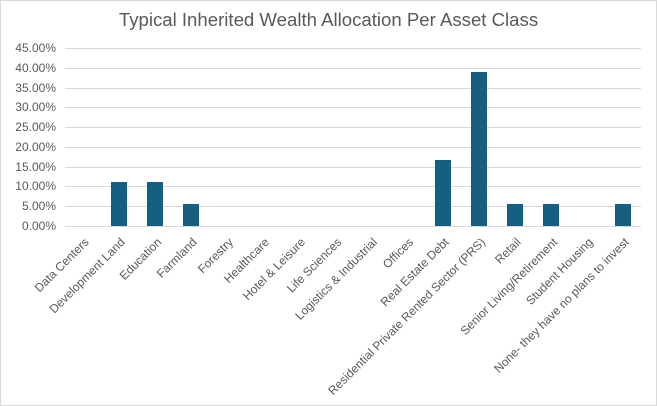  I want to click on y-tick-label: 20.00%, so click(35, 147).